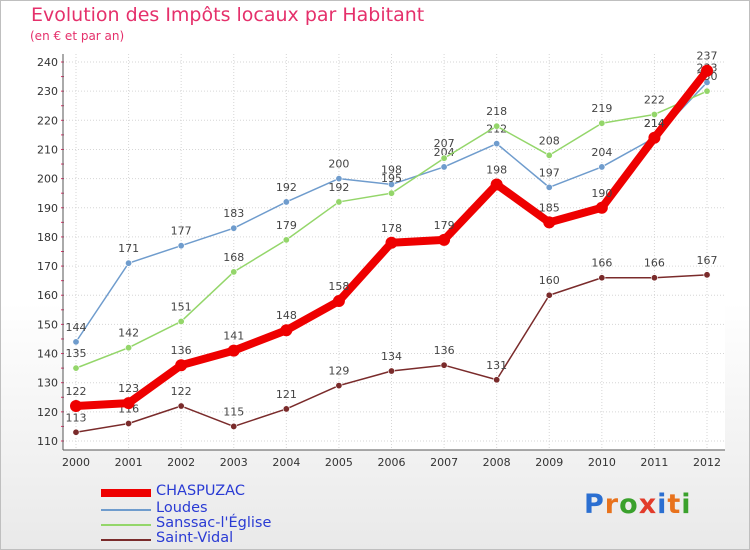 The height and width of the screenshot is (550, 750). Describe the element at coordinates (233, 257) in the screenshot. I see `data-label: 168` at that location.